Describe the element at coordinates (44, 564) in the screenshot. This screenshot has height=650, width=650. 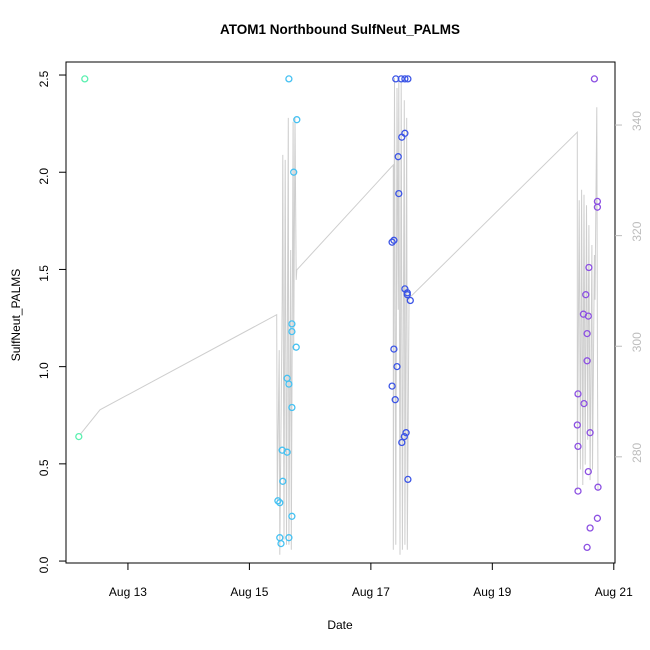
I see `y-tick-label: 0.0` at that location.